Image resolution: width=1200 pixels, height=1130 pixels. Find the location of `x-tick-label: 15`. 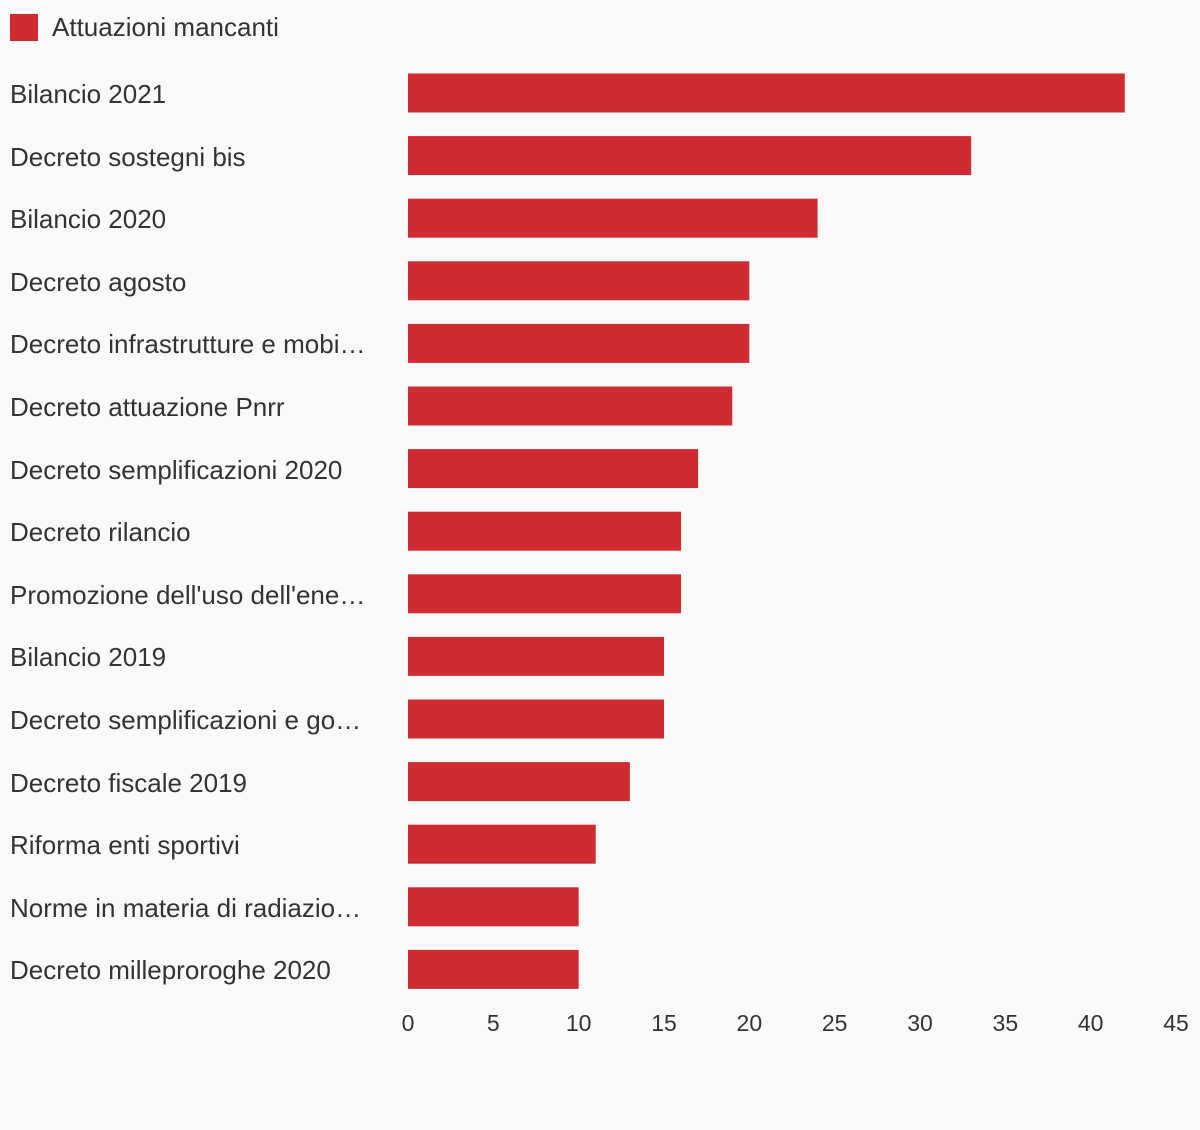

x-tick-label: 15 is located at coordinates (664, 1023).